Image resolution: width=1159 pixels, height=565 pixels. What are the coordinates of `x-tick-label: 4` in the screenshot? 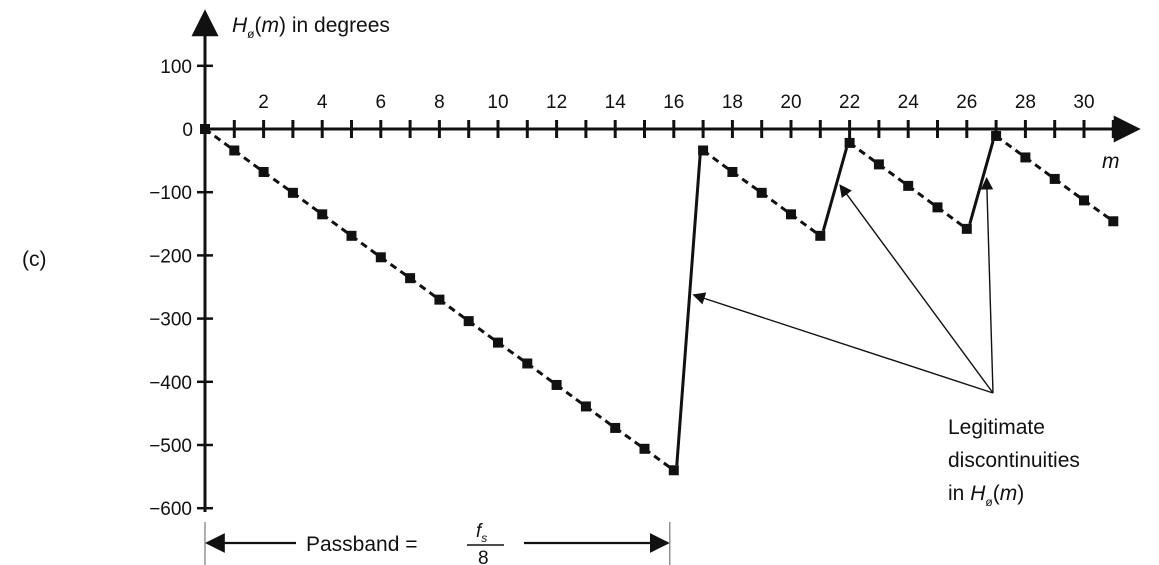 It's located at (322, 102).